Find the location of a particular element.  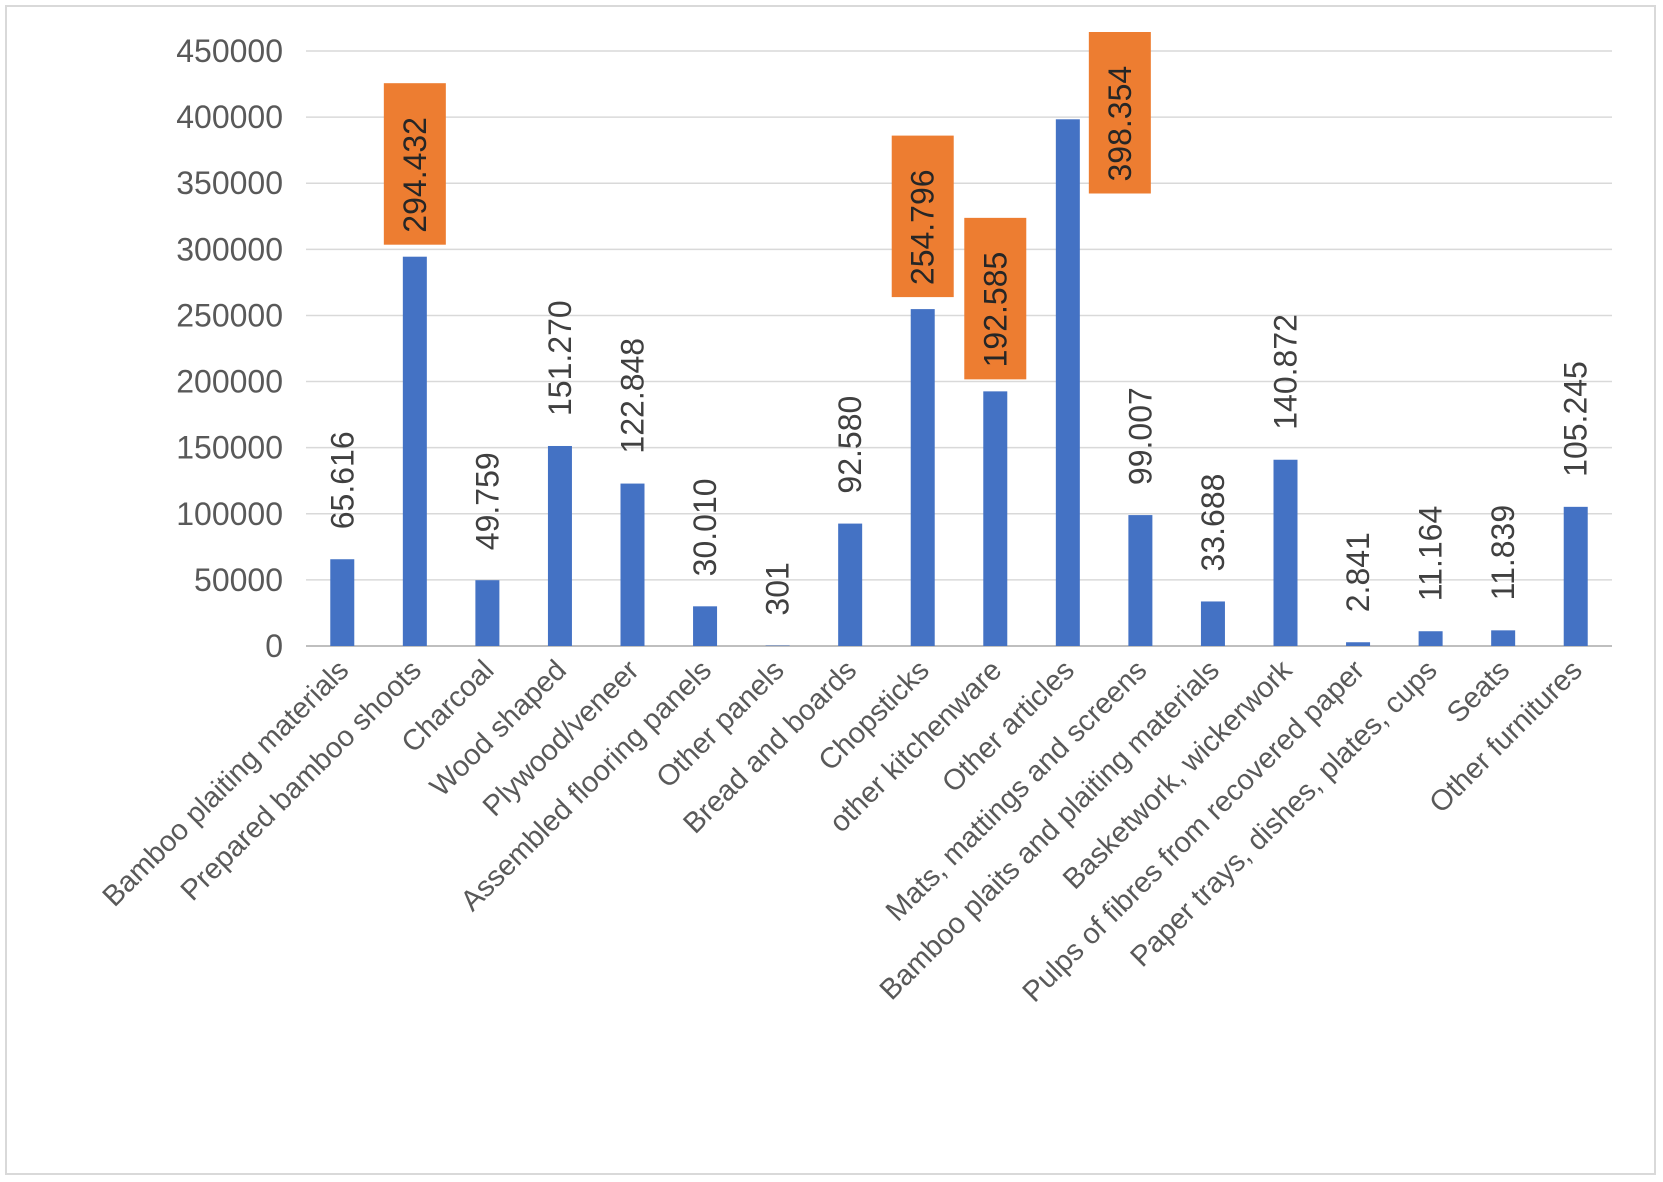

data-label: 99.007 is located at coordinates (1140, 436).